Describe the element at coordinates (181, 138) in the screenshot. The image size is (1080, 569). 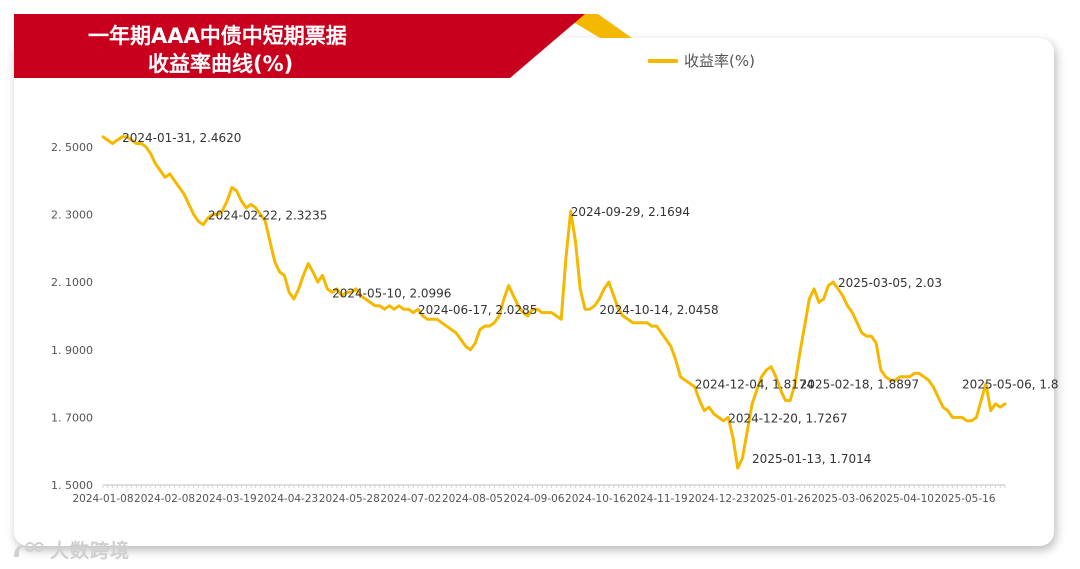
I see `data-label: 2024-01-31, 2.4620` at that location.